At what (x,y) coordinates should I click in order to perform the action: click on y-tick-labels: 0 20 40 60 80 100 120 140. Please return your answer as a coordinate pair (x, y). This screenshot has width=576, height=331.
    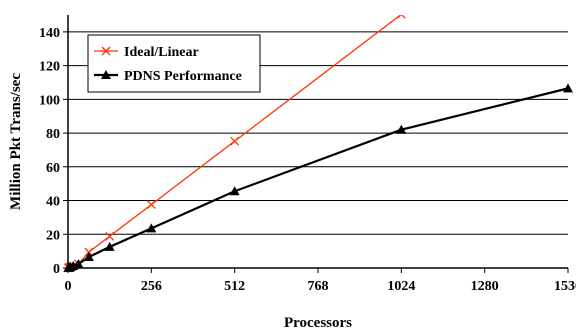
    Looking at the image, I should click on (49, 151).